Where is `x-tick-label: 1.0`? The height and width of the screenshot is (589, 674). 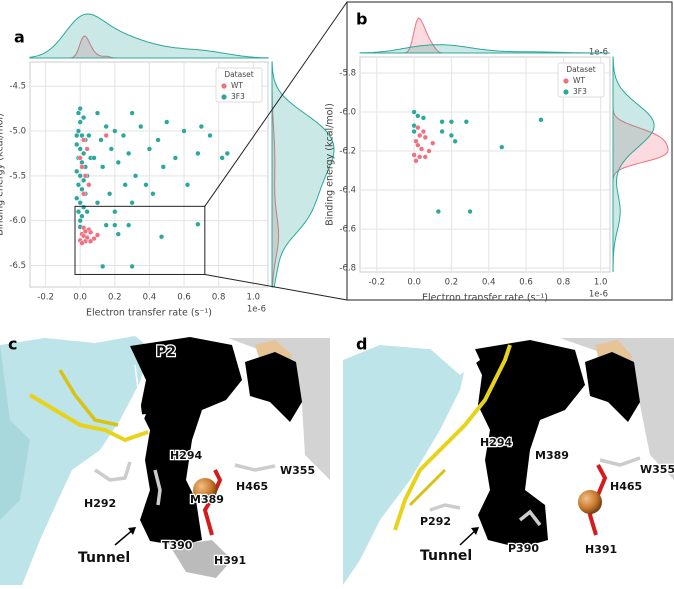
x-tick-label: 1.0 is located at coordinates (254, 298).